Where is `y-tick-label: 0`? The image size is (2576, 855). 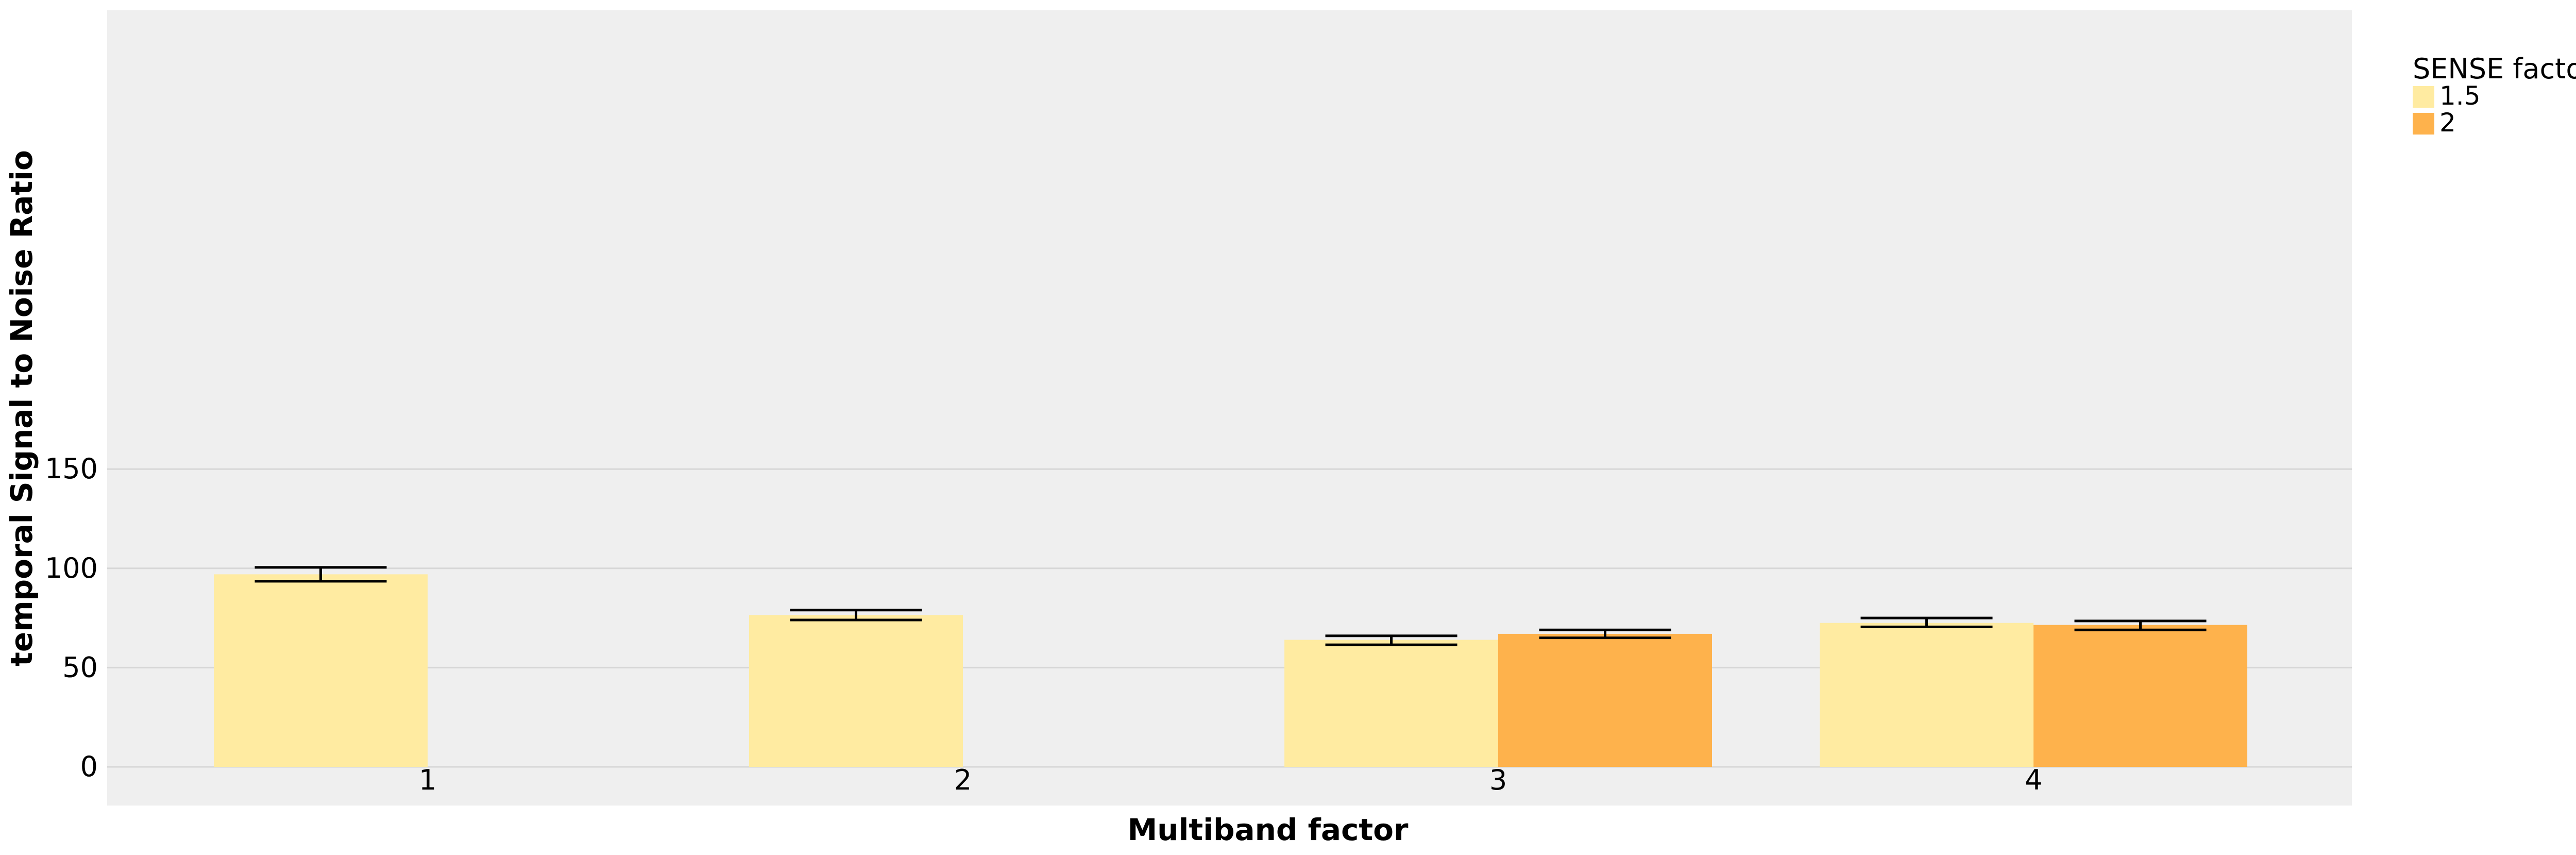 y-tick-label: 0 is located at coordinates (89, 766).